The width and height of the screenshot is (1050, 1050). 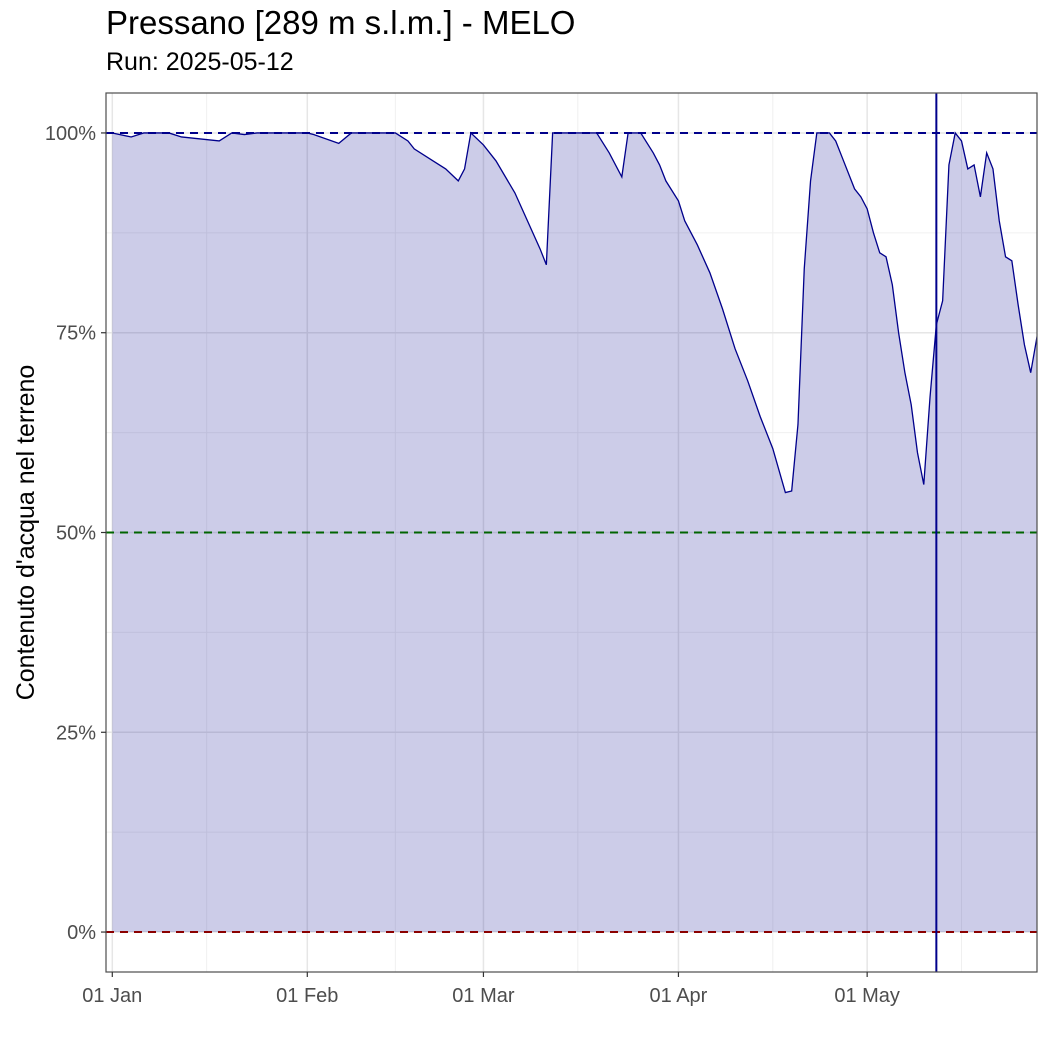 I want to click on y-tick-label: 75%, so click(x=76, y=334).